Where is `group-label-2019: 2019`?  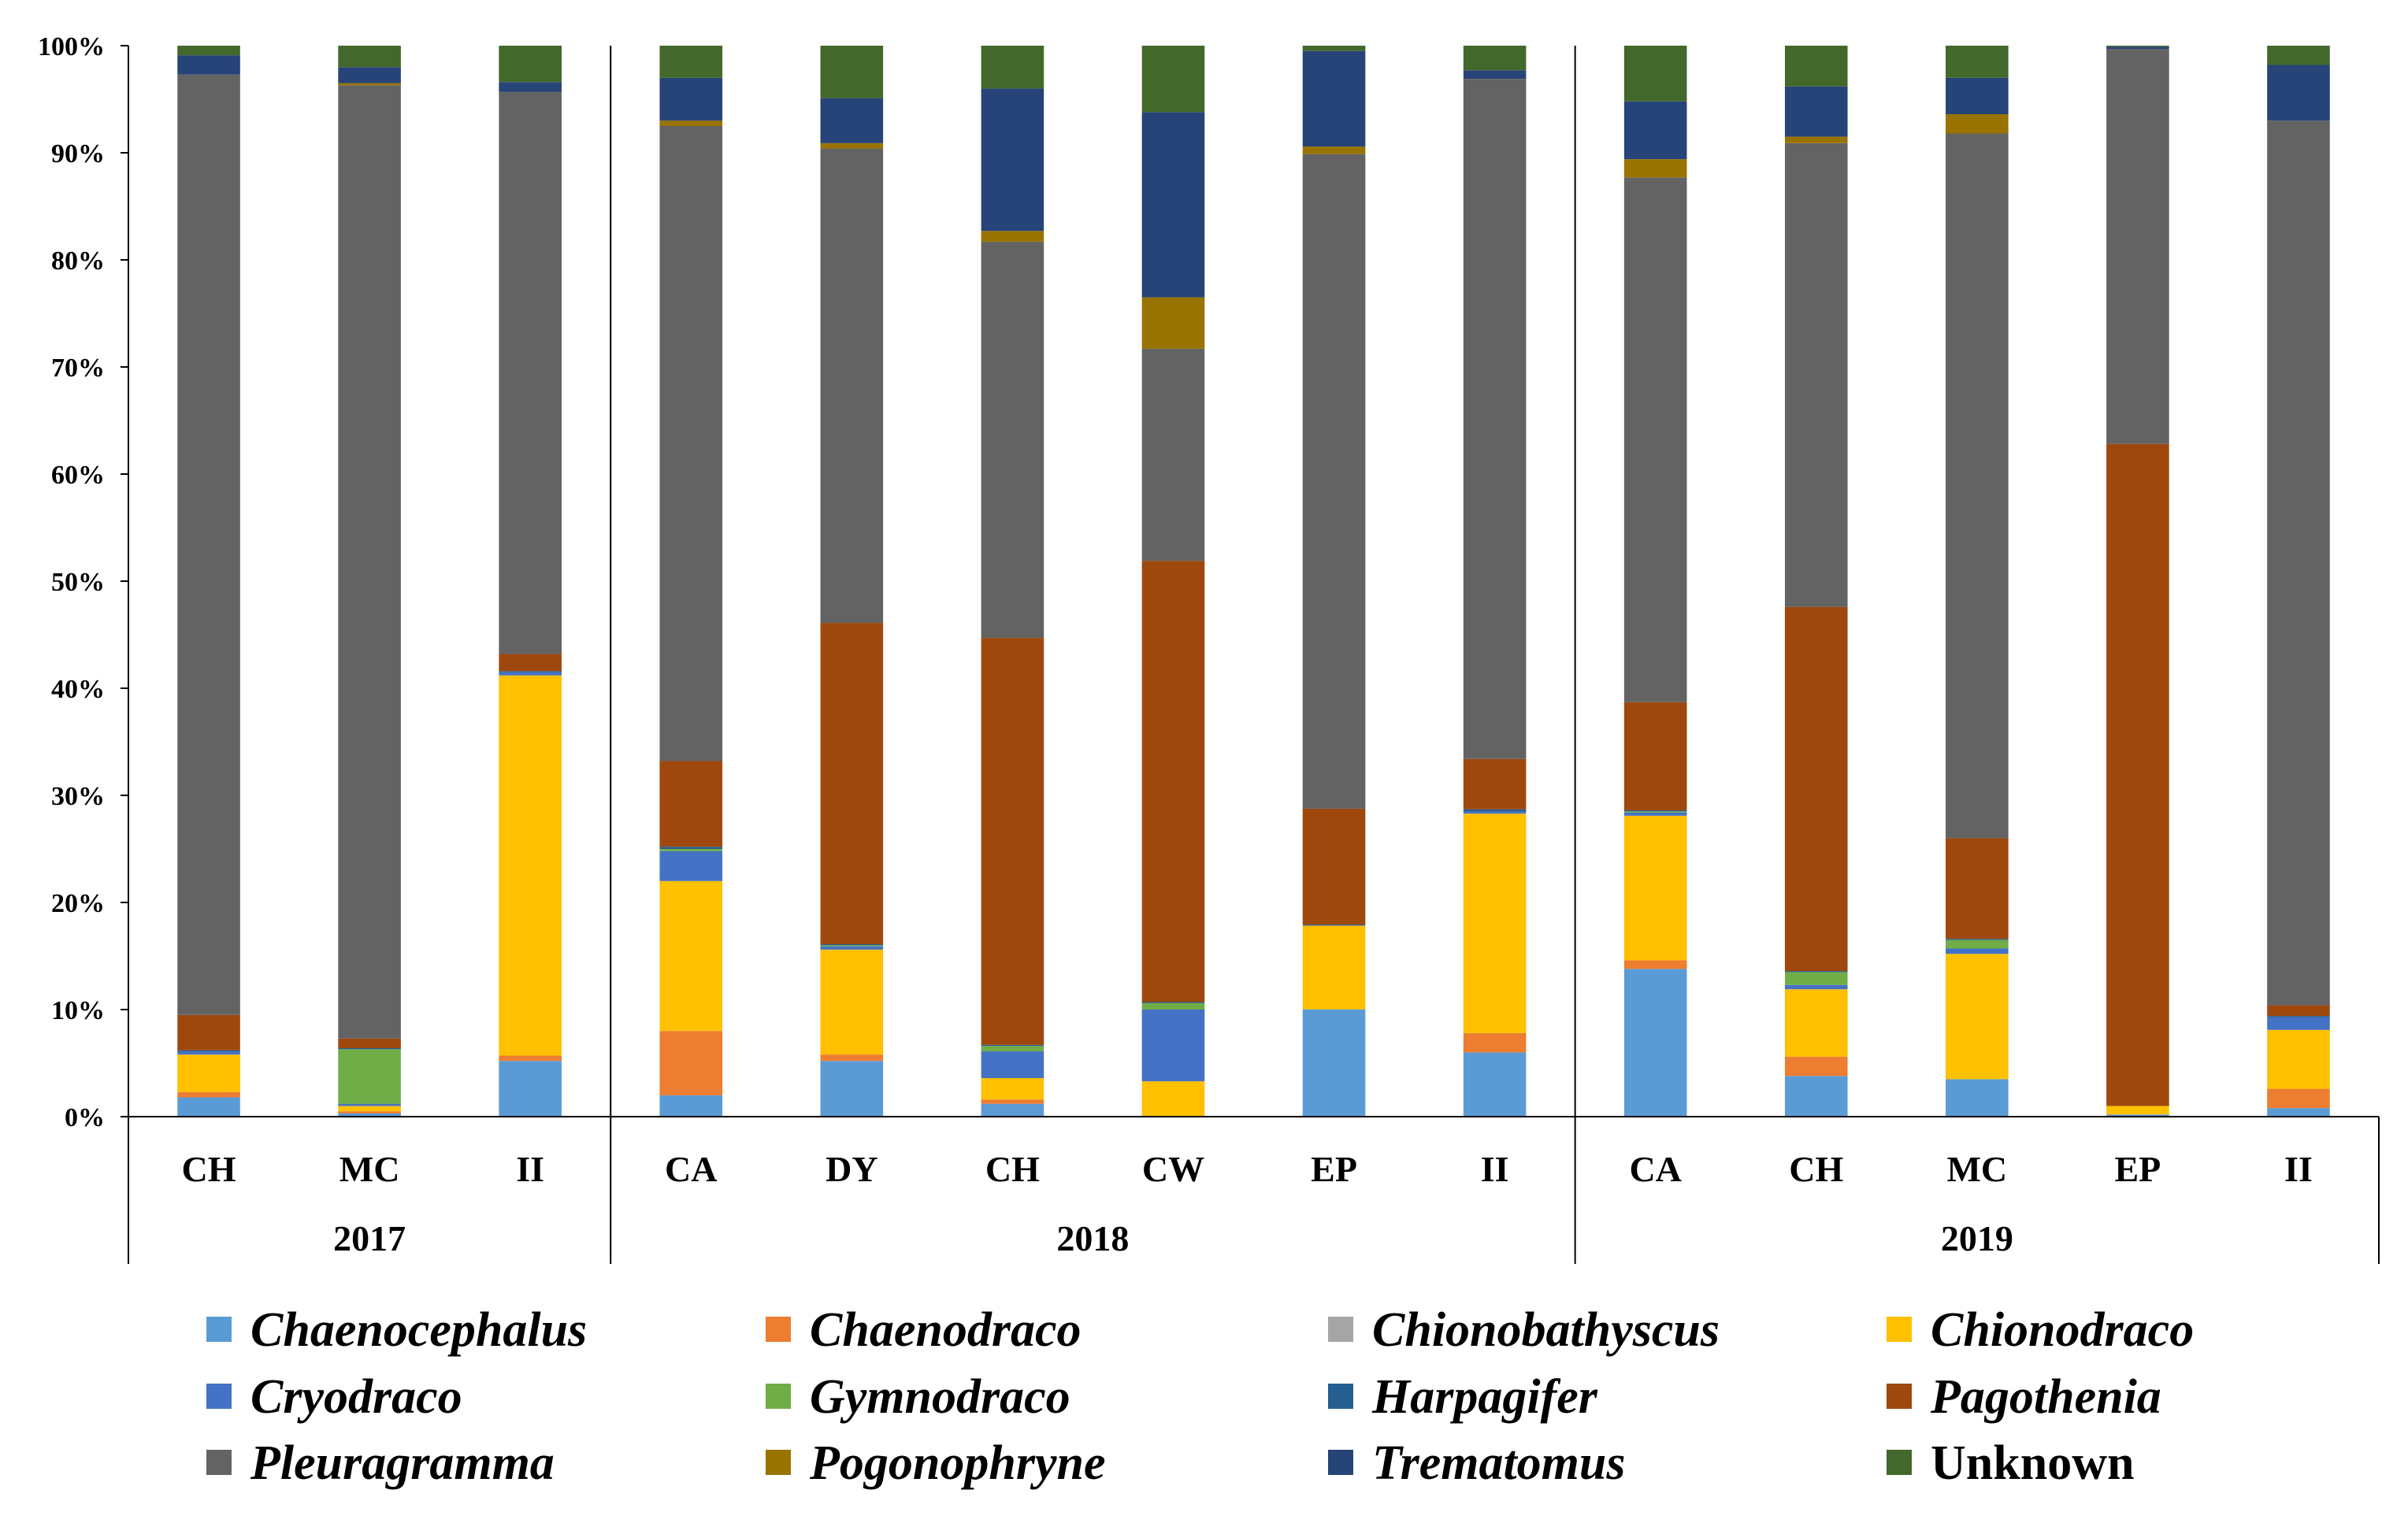
group-label-2019: 2019 is located at coordinates (1977, 1238).